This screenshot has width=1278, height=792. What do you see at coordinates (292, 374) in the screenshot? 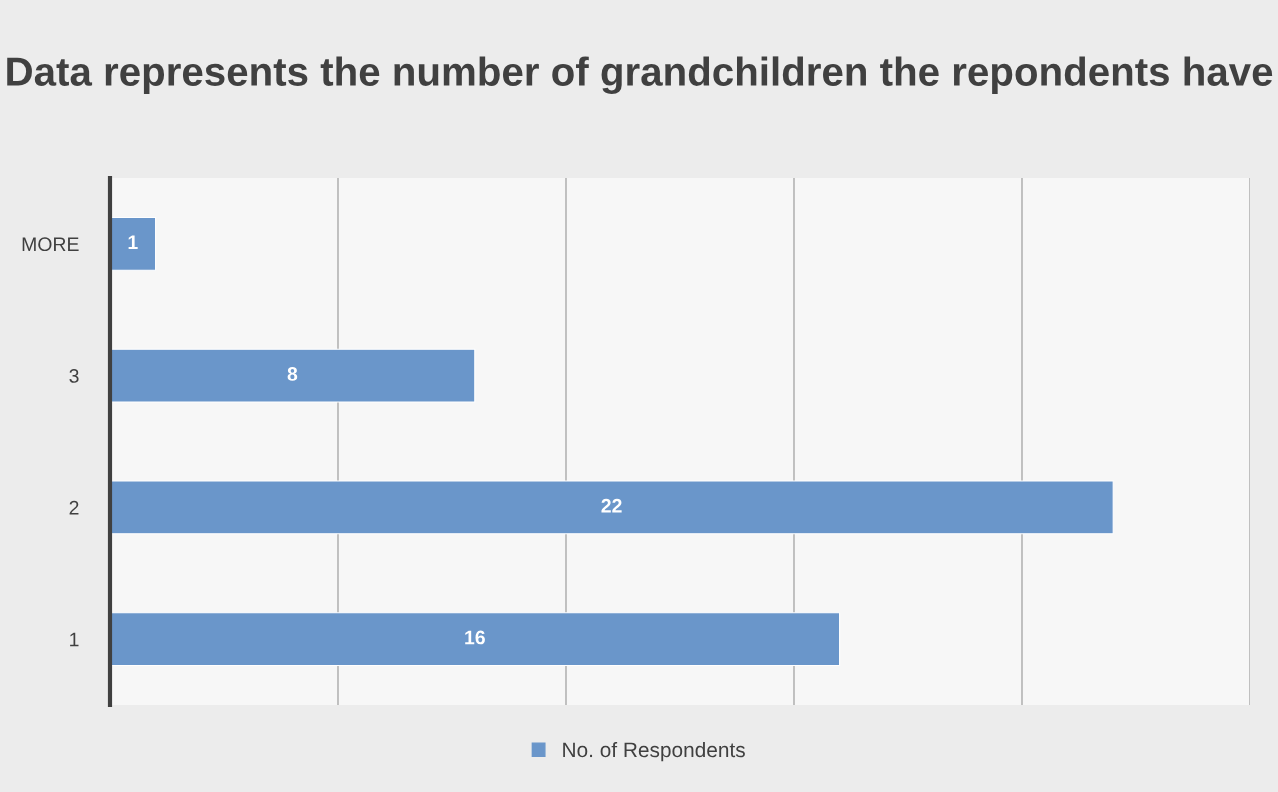
I see `data-label: 8` at bounding box center [292, 374].